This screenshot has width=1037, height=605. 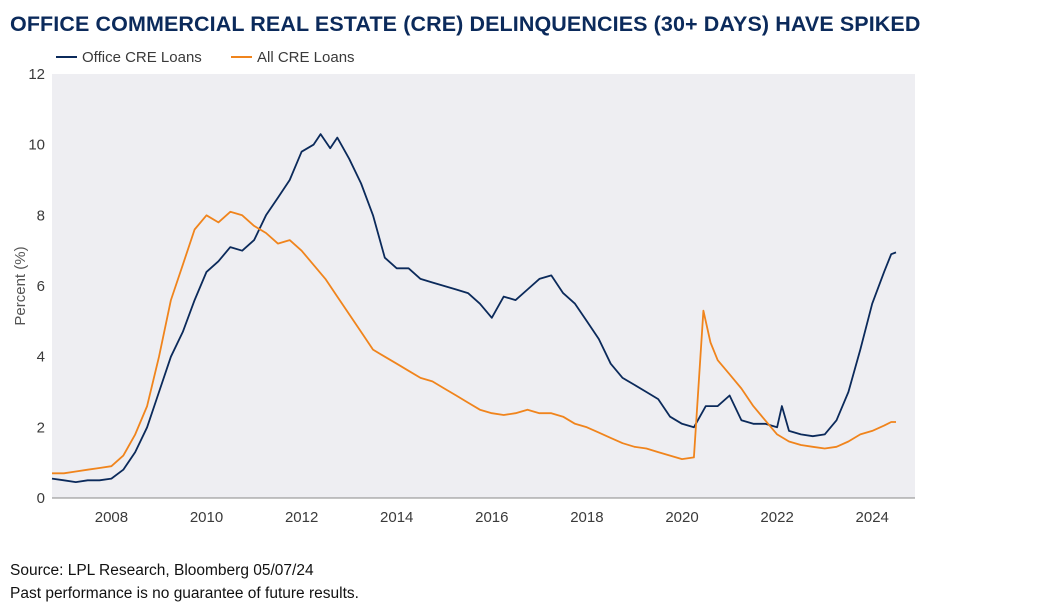 I want to click on y-tick-label: 10, so click(x=36, y=145).